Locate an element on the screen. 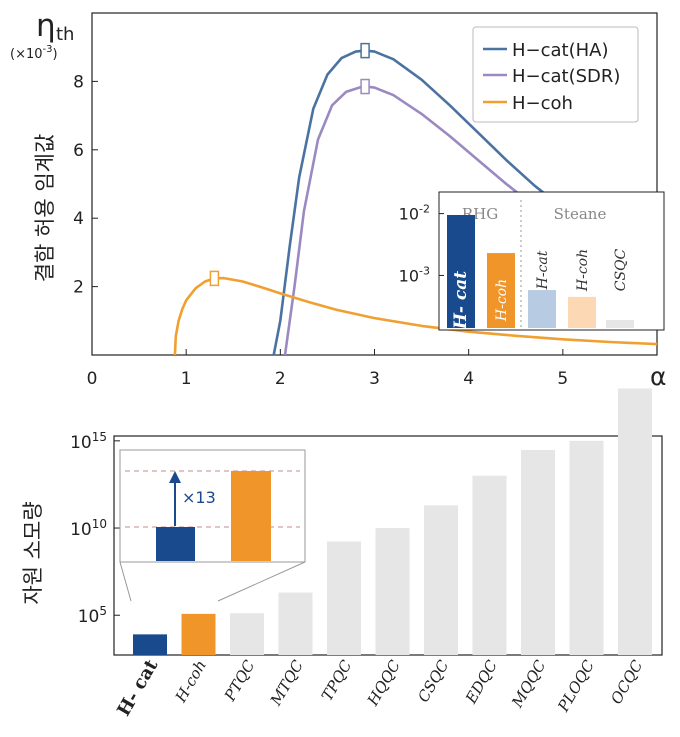 The height and width of the screenshot is (737, 680). bottom-y-tick-label: 105 is located at coordinates (92, 615).